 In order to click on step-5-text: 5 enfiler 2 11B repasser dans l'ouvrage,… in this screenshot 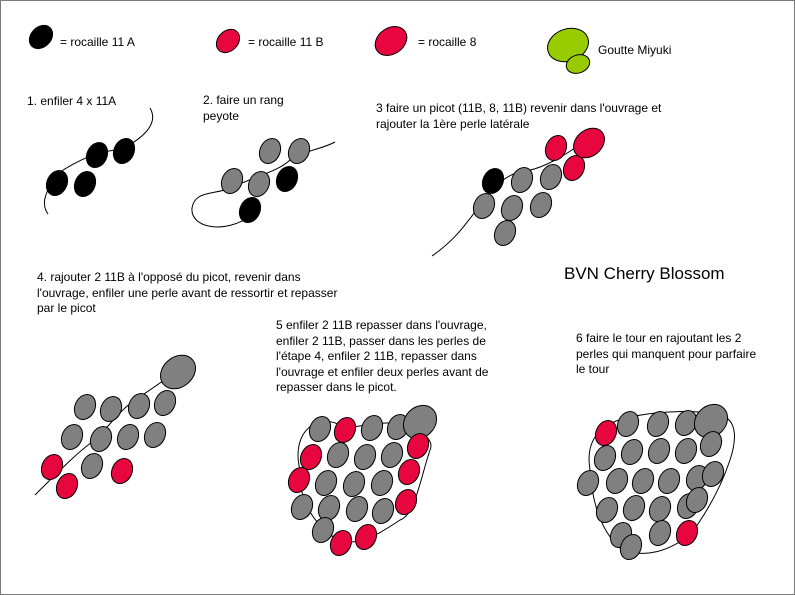, I will do `click(382, 356)`.